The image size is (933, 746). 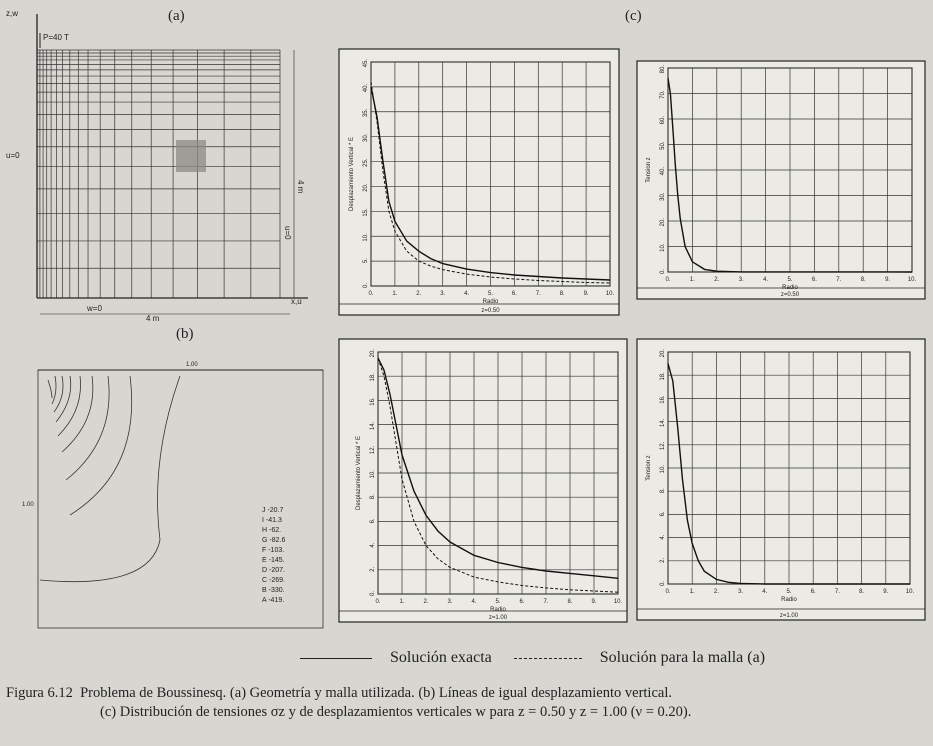 I want to click on y-tick-label: 5., so click(x=366, y=260).